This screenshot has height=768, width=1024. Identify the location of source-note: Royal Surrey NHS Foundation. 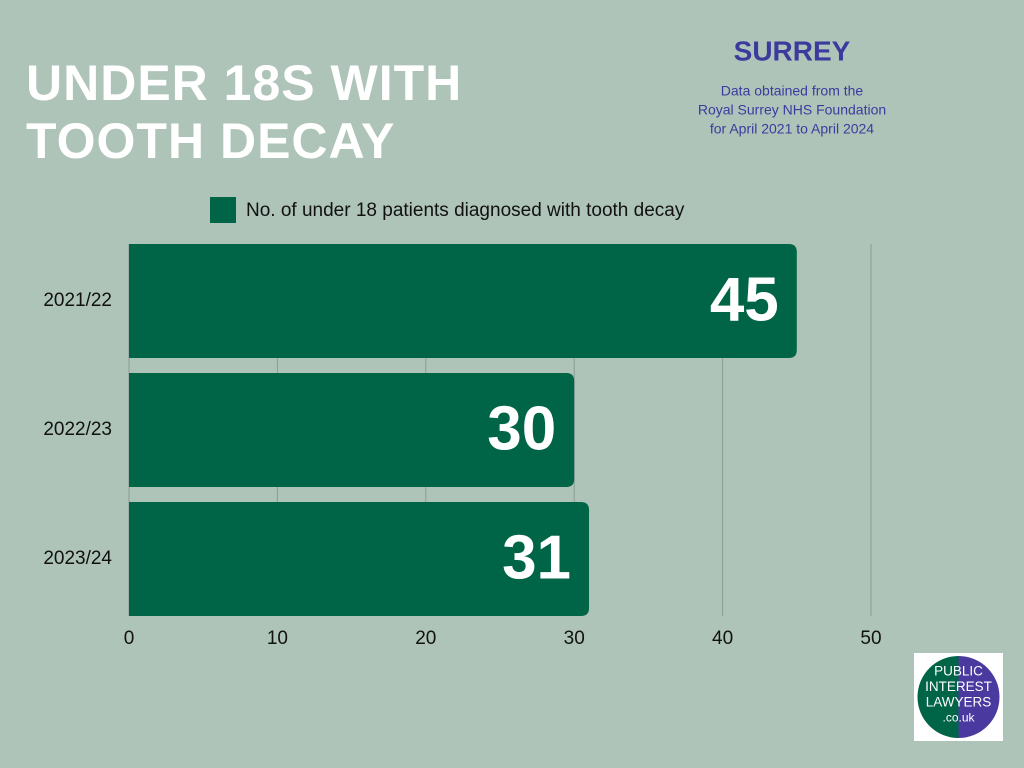
(792, 110).